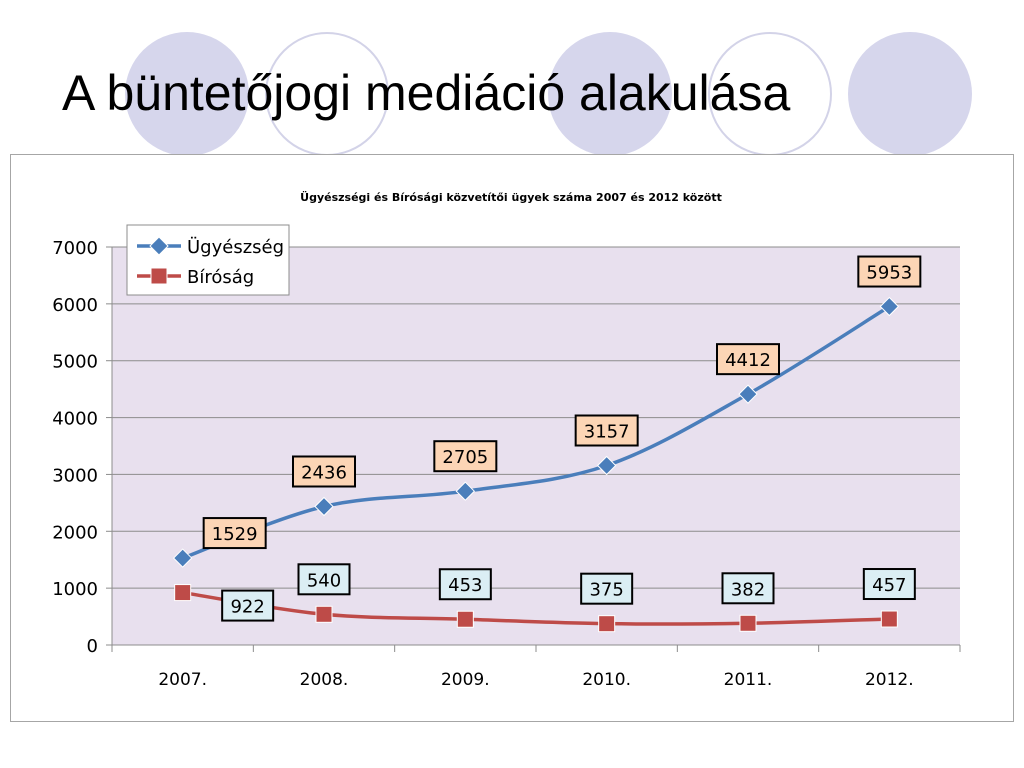  I want to click on data-label: 4412, so click(748, 360).